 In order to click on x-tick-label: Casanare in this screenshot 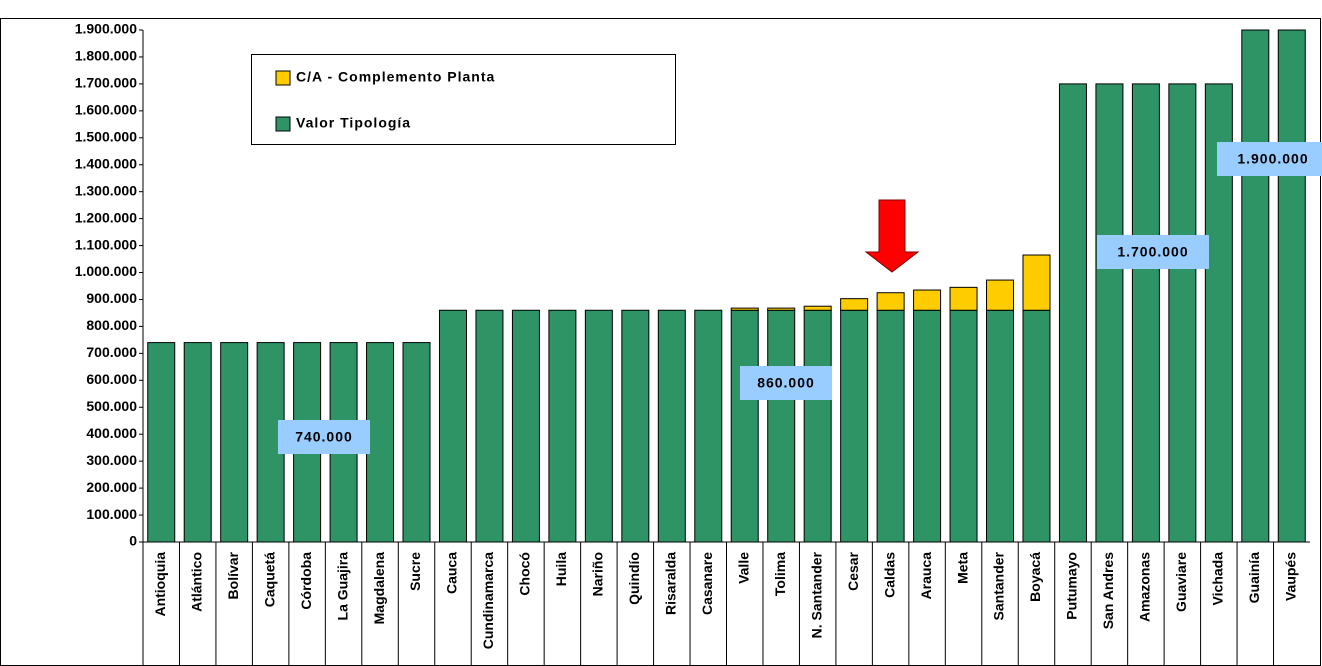, I will do `click(707, 583)`.